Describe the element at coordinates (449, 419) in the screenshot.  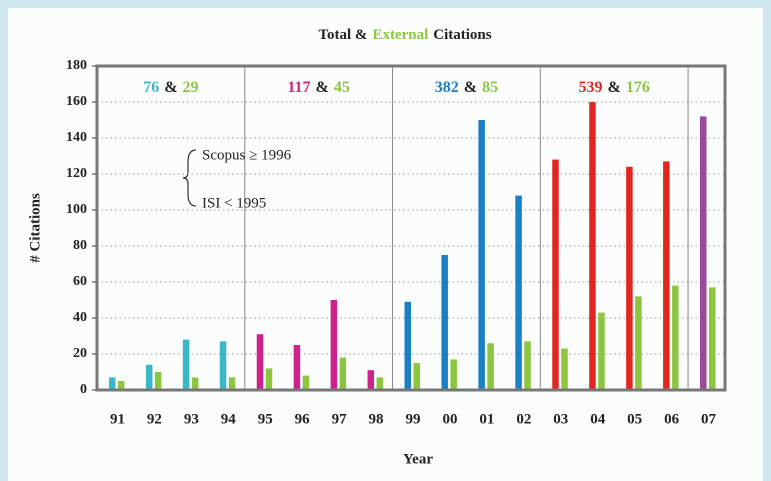
I see `x-tick-label: 00` at that location.